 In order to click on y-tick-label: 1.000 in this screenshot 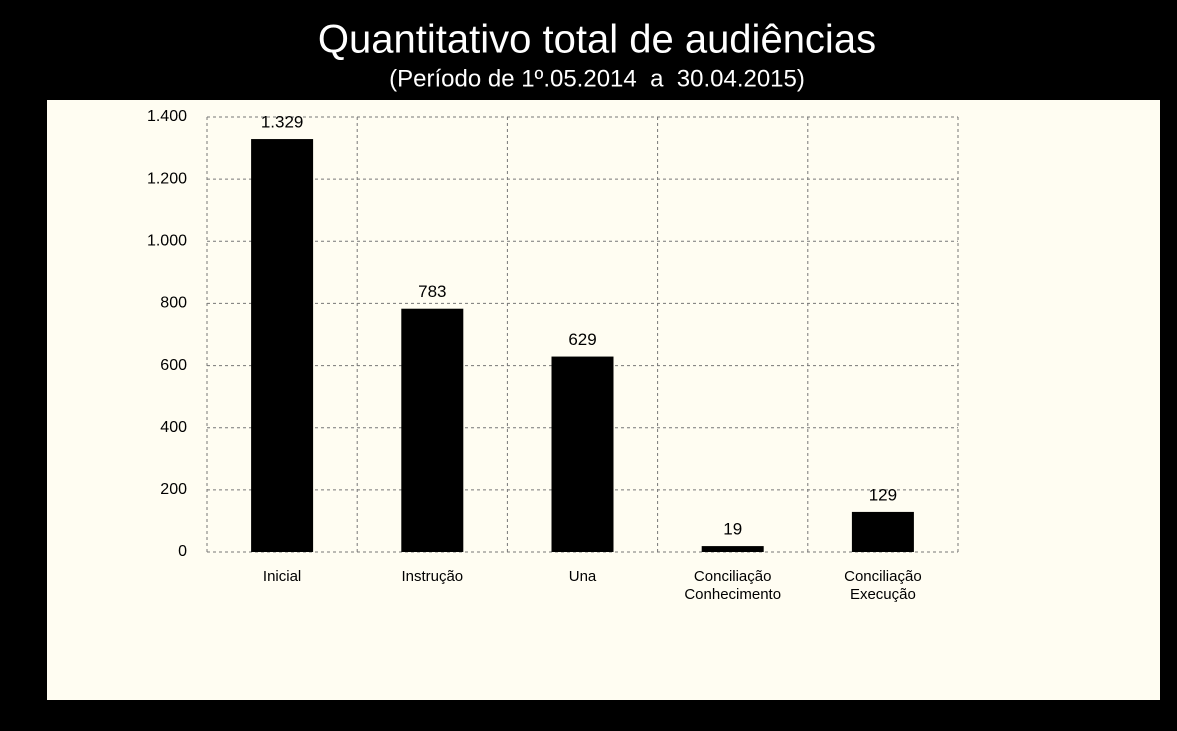, I will do `click(167, 241)`.